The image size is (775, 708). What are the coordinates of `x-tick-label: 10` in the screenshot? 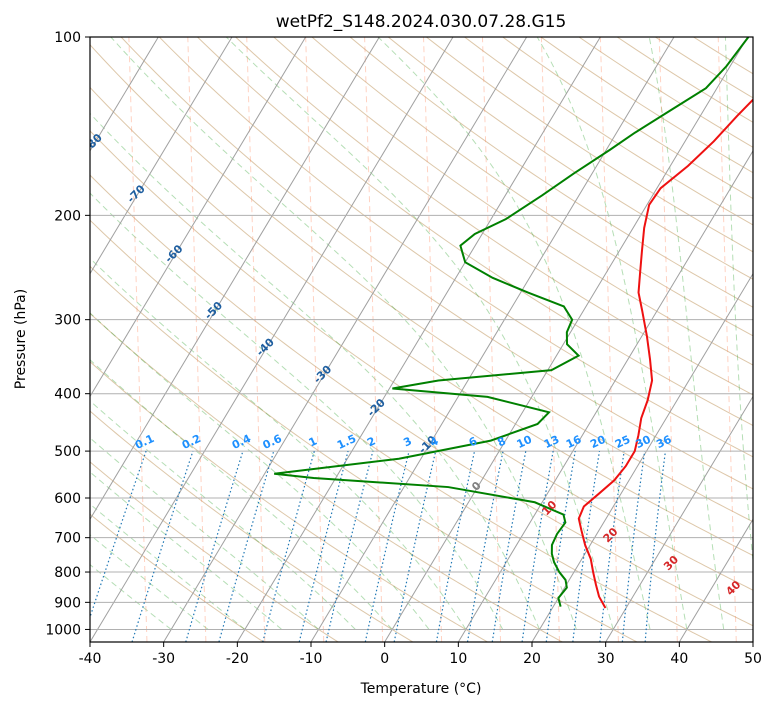 It's located at (458, 659).